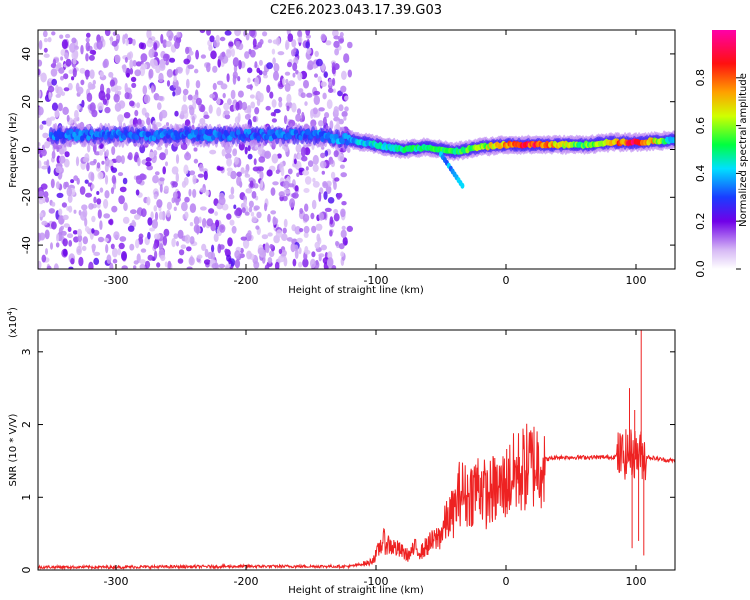 The height and width of the screenshot is (600, 750). Describe the element at coordinates (246, 581) in the screenshot. I see `x-tick-label: -200` at that location.